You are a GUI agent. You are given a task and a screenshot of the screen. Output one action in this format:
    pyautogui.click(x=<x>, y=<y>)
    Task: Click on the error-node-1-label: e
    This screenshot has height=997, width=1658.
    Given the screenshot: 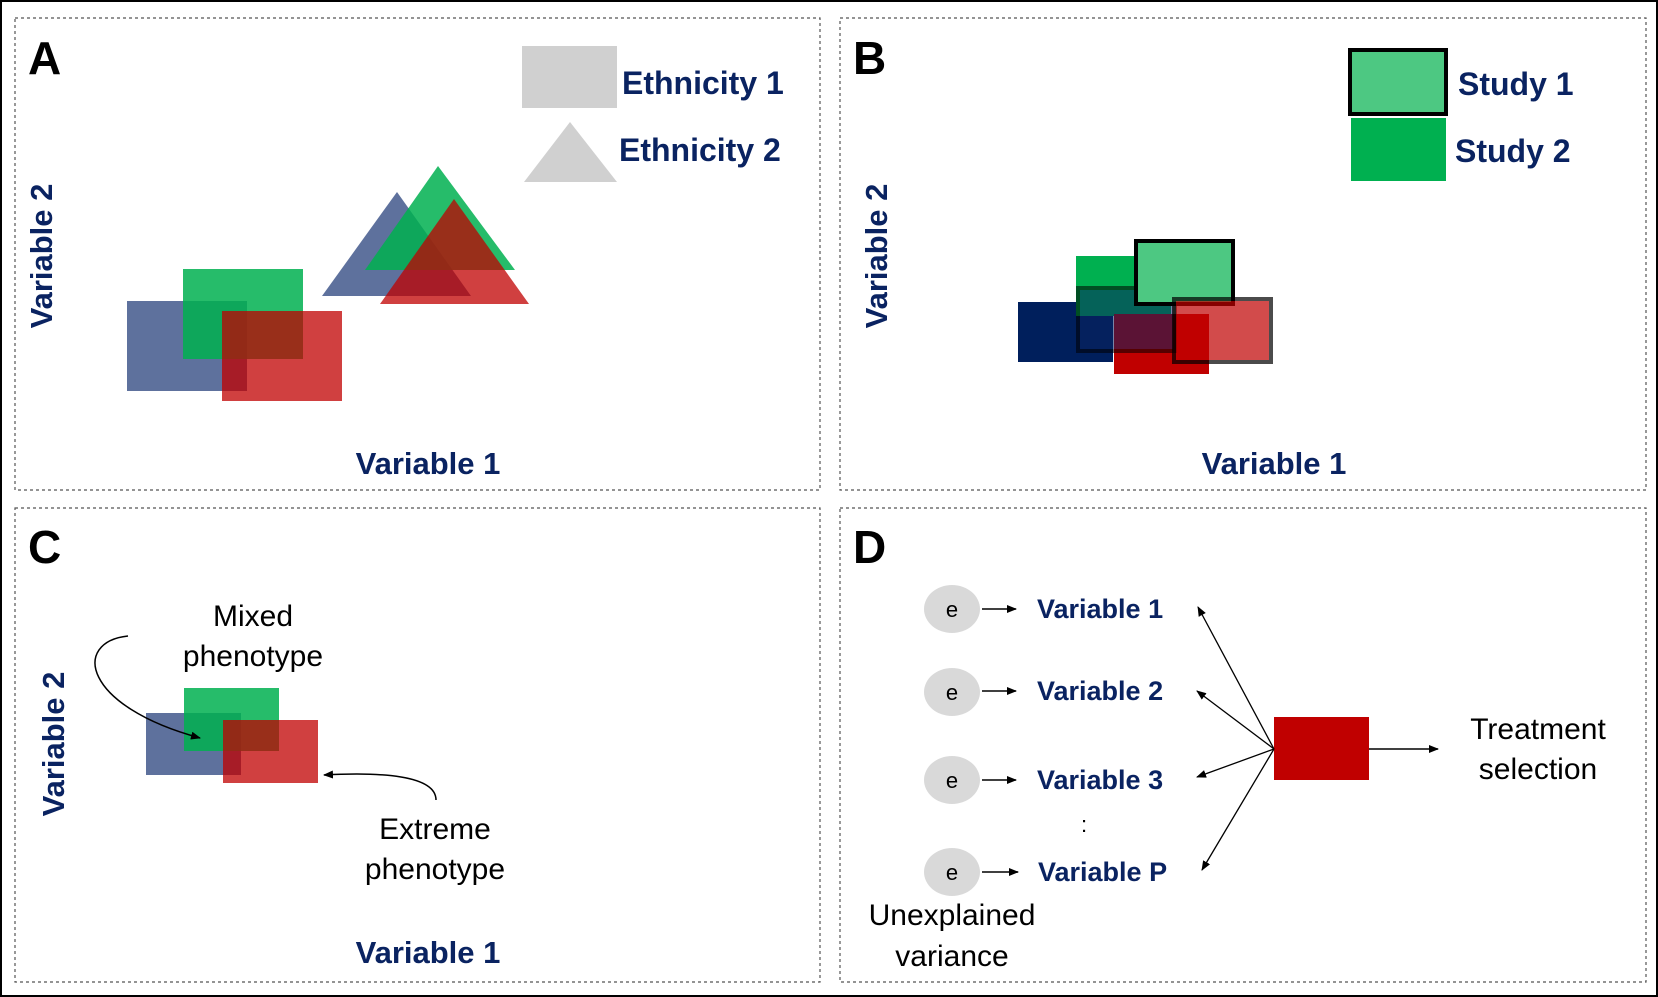 What is the action you would take?
    pyautogui.click(x=952, y=609)
    